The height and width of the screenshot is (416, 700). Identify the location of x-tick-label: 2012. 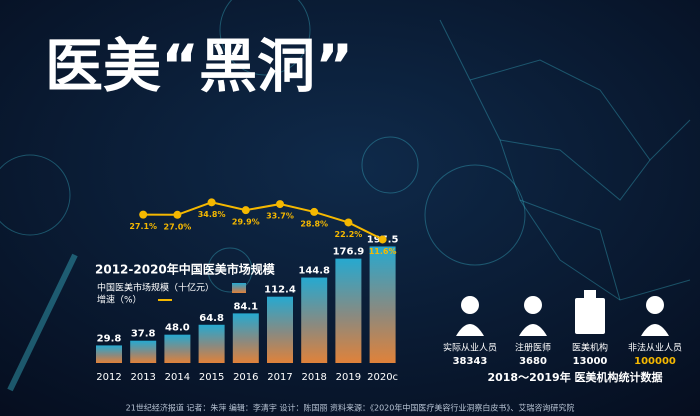
(108, 377).